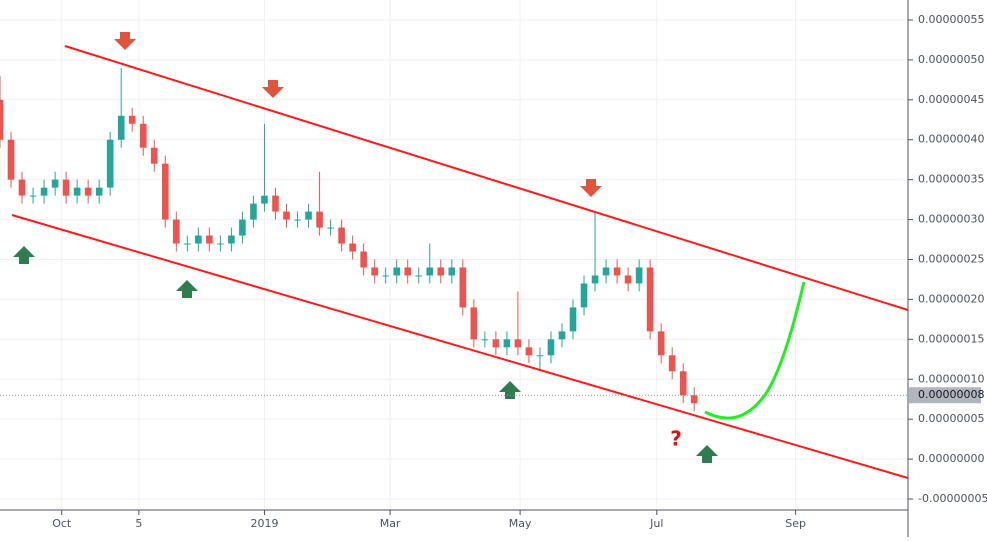 The width and height of the screenshot is (987, 541). What do you see at coordinates (951, 458) in the screenshot?
I see `y-tick-label: 0.00000000` at bounding box center [951, 458].